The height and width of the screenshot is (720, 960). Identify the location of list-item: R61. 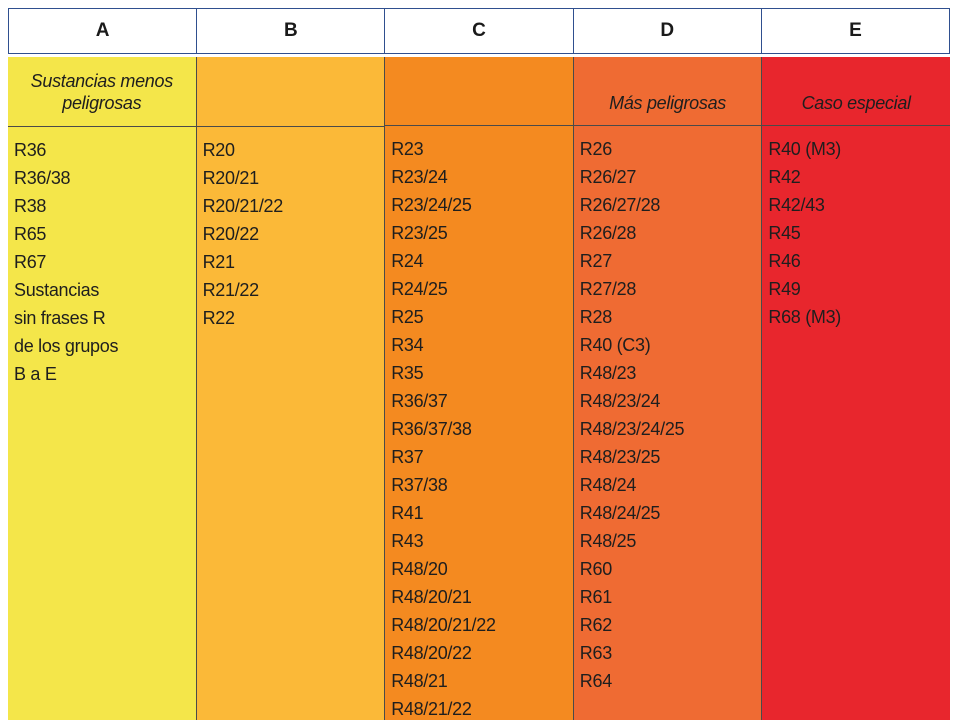
(595, 597).